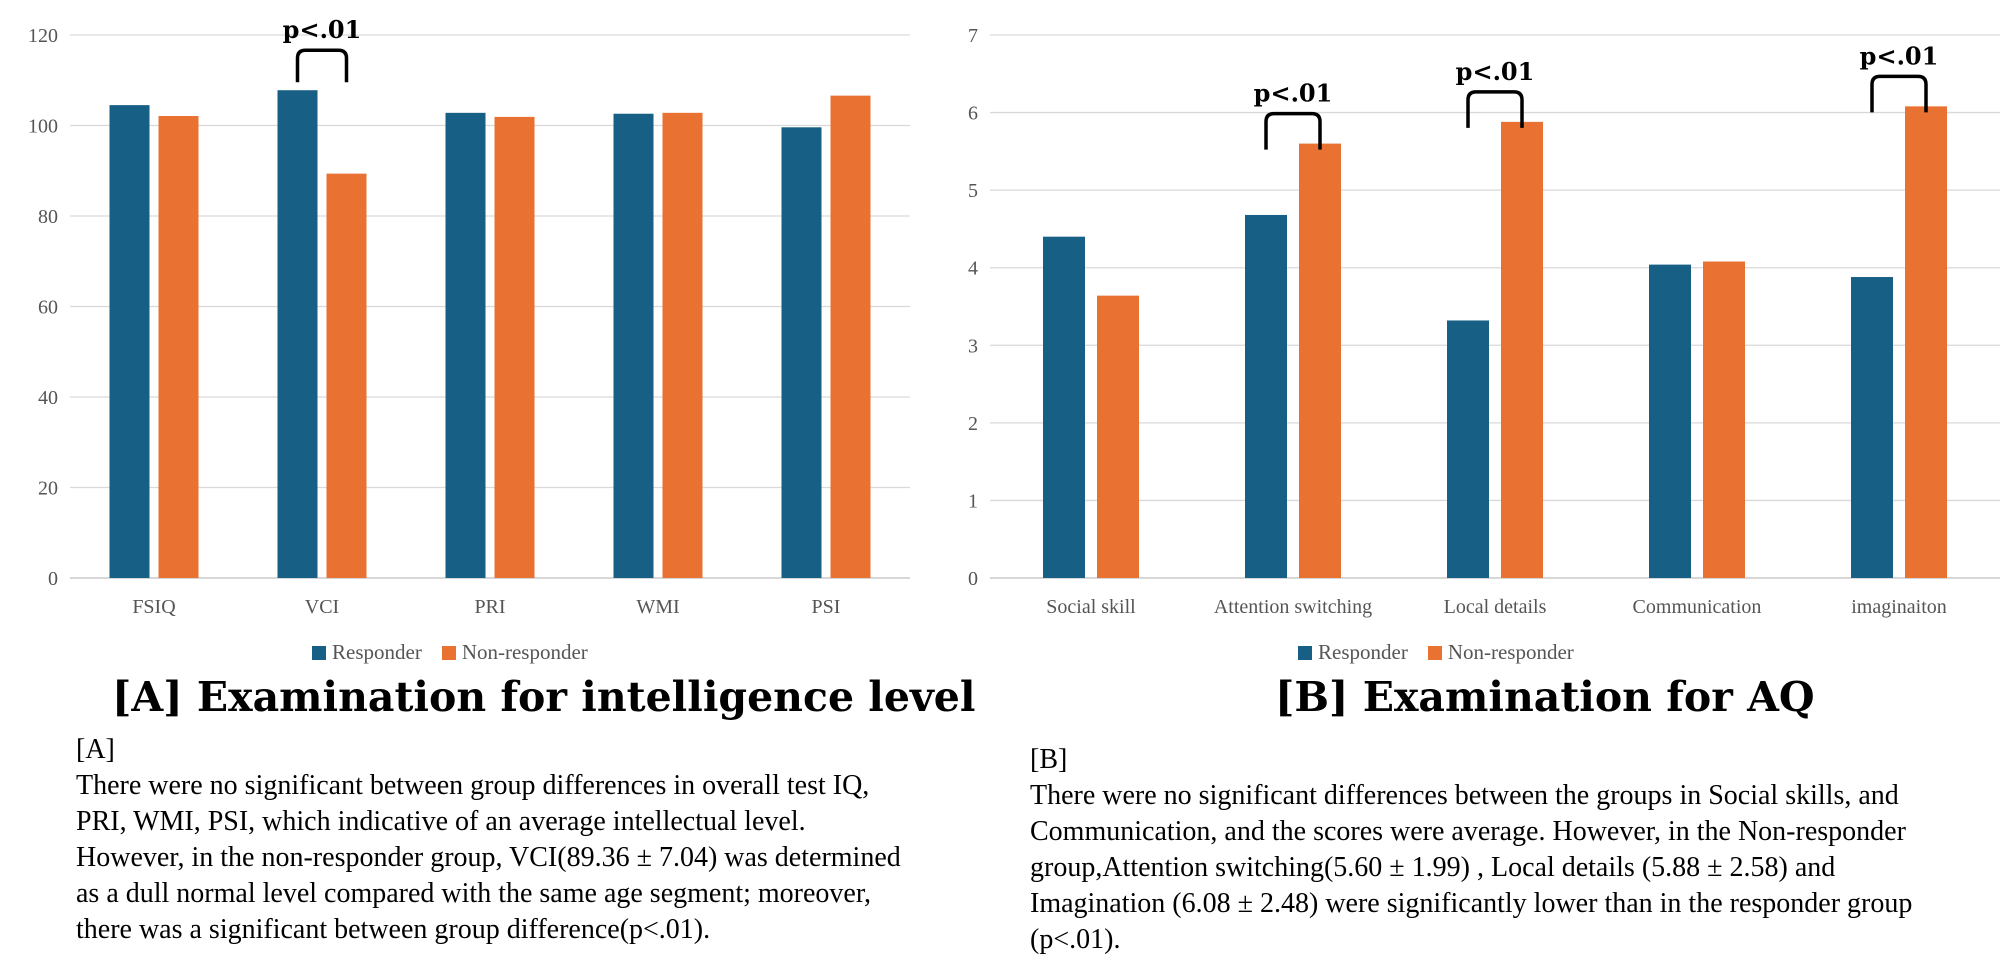 This screenshot has width=2007, height=975. Describe the element at coordinates (178, 346) in the screenshot. I see `bar-non-responder-fsiq` at that location.